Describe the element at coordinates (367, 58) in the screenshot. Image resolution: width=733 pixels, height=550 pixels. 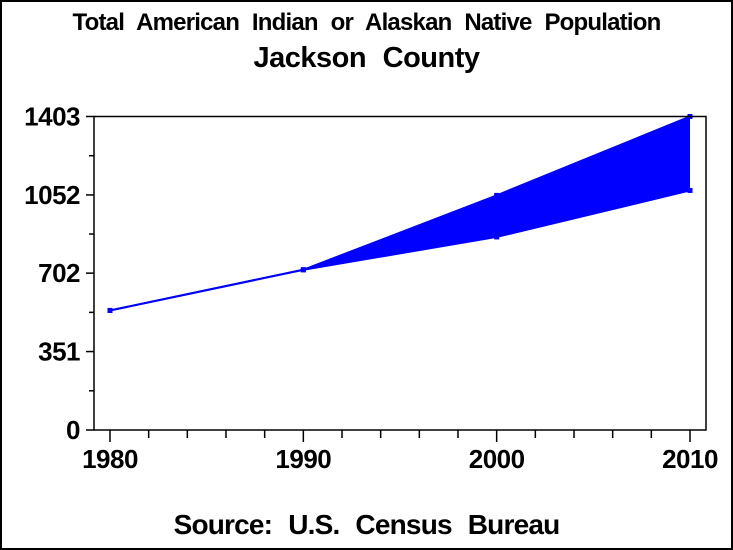
I see `chart-subtitle: Jackson County` at that location.